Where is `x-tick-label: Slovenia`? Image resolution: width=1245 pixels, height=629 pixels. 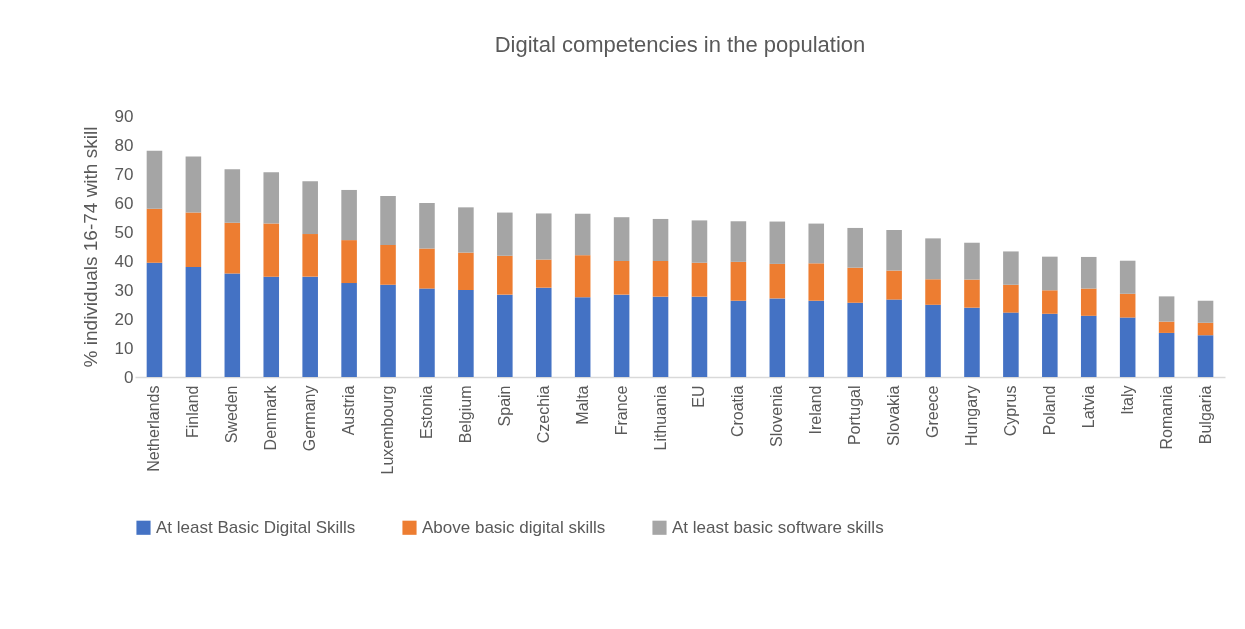
x-tick-label: Slovenia is located at coordinates (777, 416).